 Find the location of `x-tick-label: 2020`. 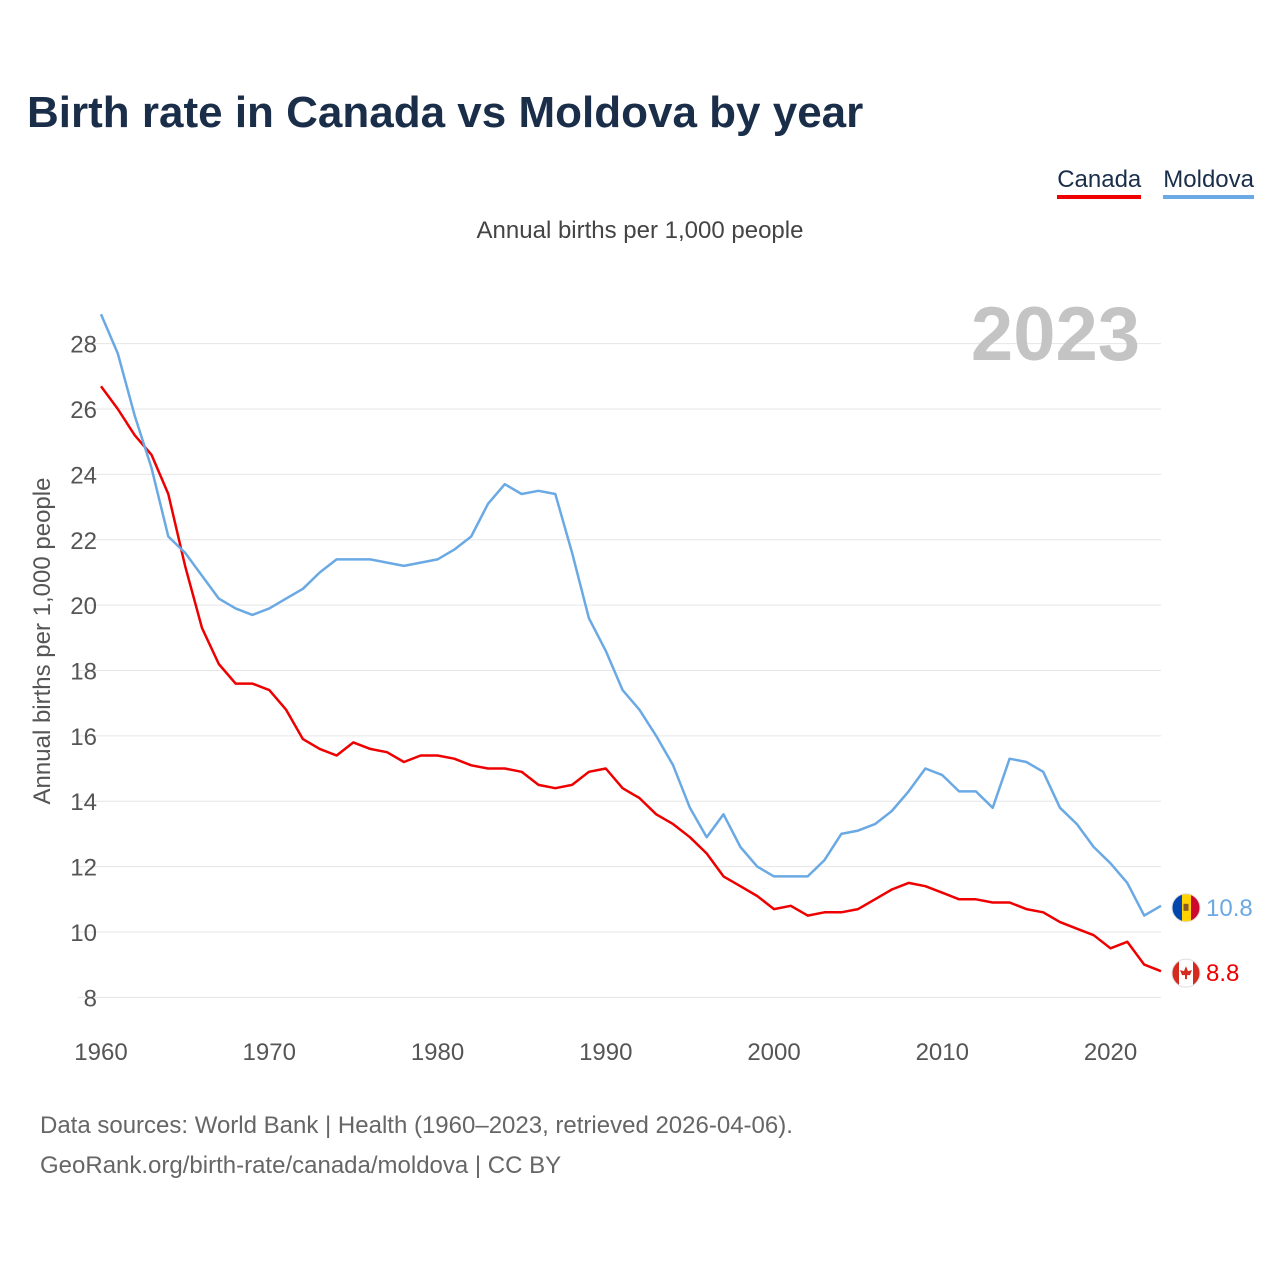

x-tick-label: 2020 is located at coordinates (1110, 1052).